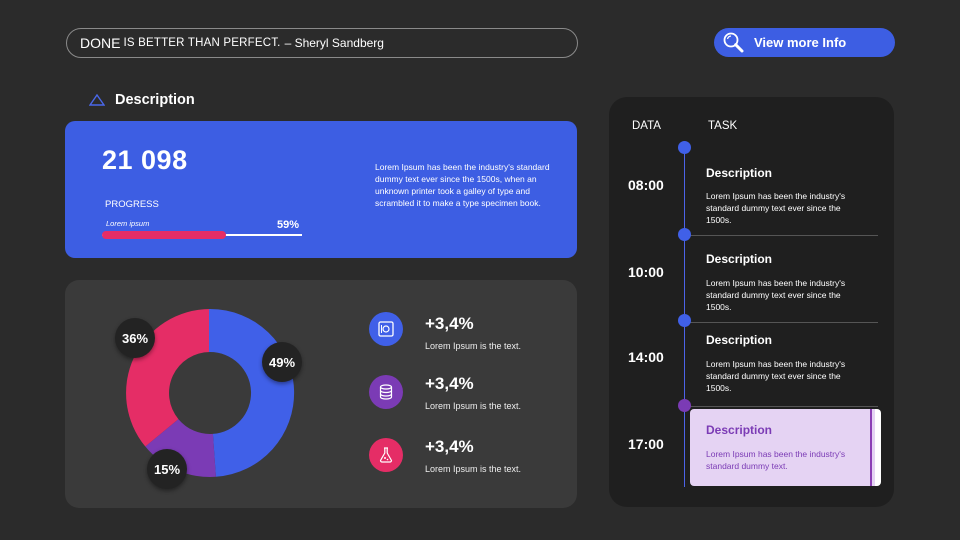 This screenshot has width=960, height=540. I want to click on description-heading: Description, so click(142, 100).